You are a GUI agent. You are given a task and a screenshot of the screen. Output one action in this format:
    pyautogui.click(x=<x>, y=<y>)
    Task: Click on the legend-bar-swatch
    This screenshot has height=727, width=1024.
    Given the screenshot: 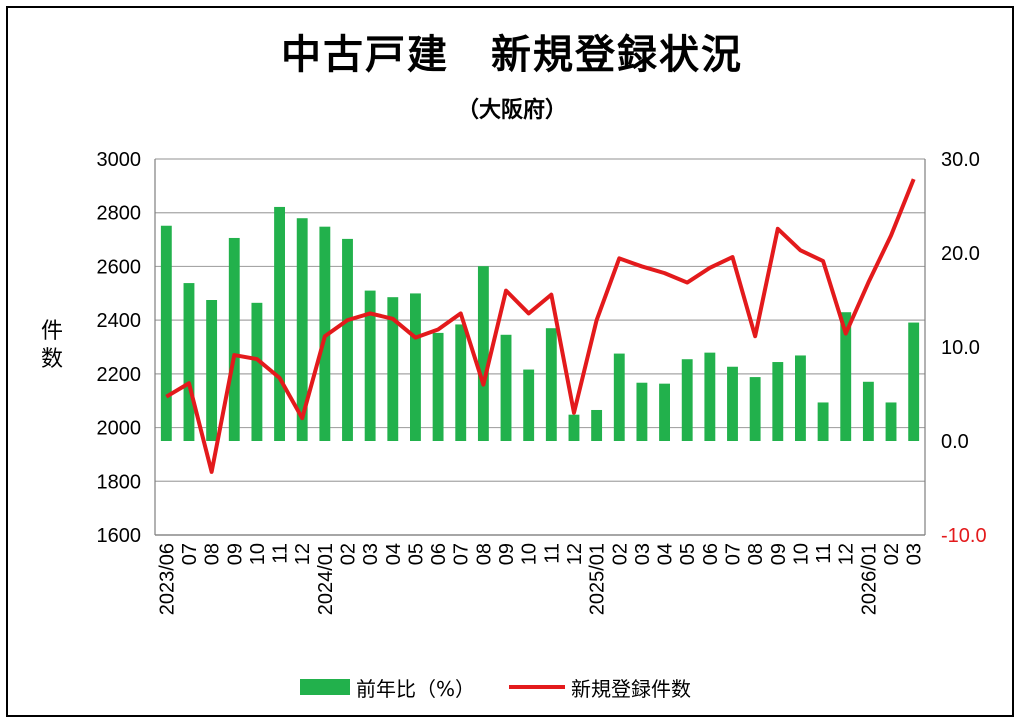 What is the action you would take?
    pyautogui.click(x=325, y=687)
    